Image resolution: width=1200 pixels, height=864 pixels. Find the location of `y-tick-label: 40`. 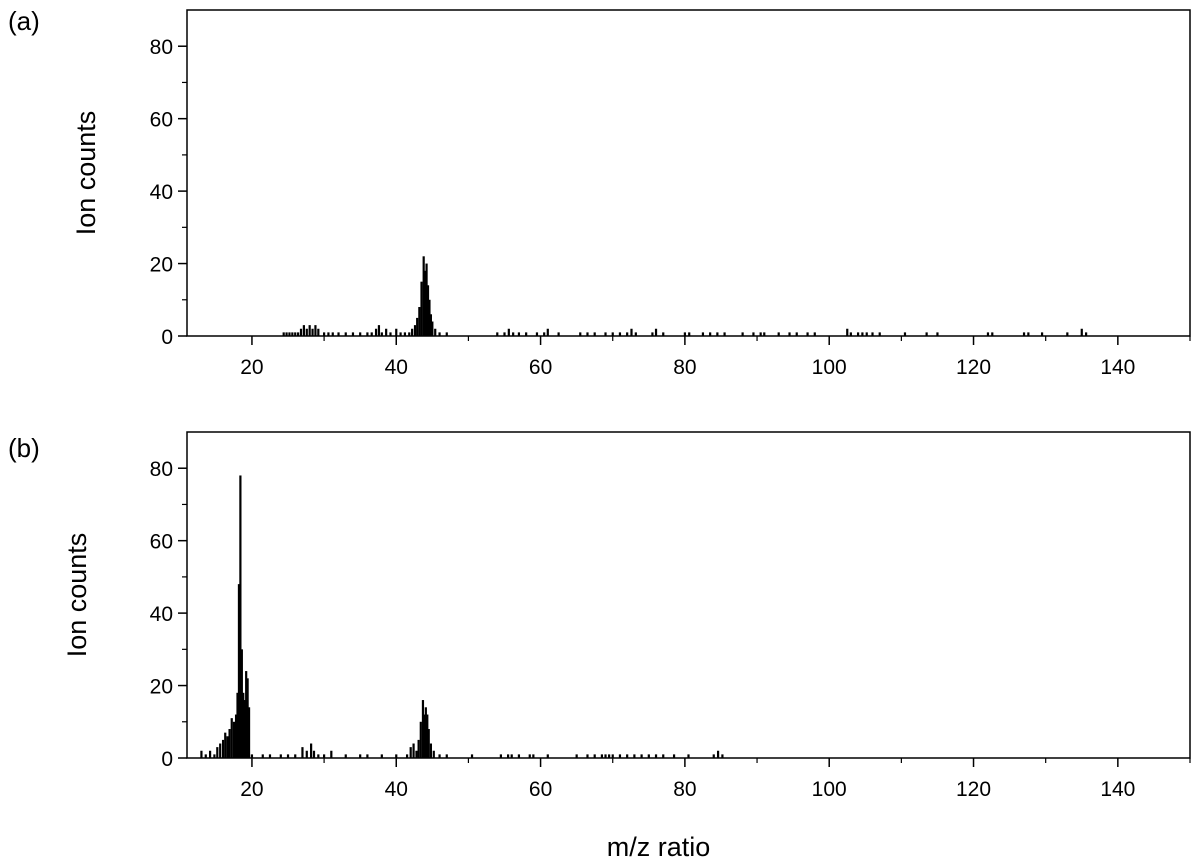

y-tick-label: 40 is located at coordinates (161, 192).